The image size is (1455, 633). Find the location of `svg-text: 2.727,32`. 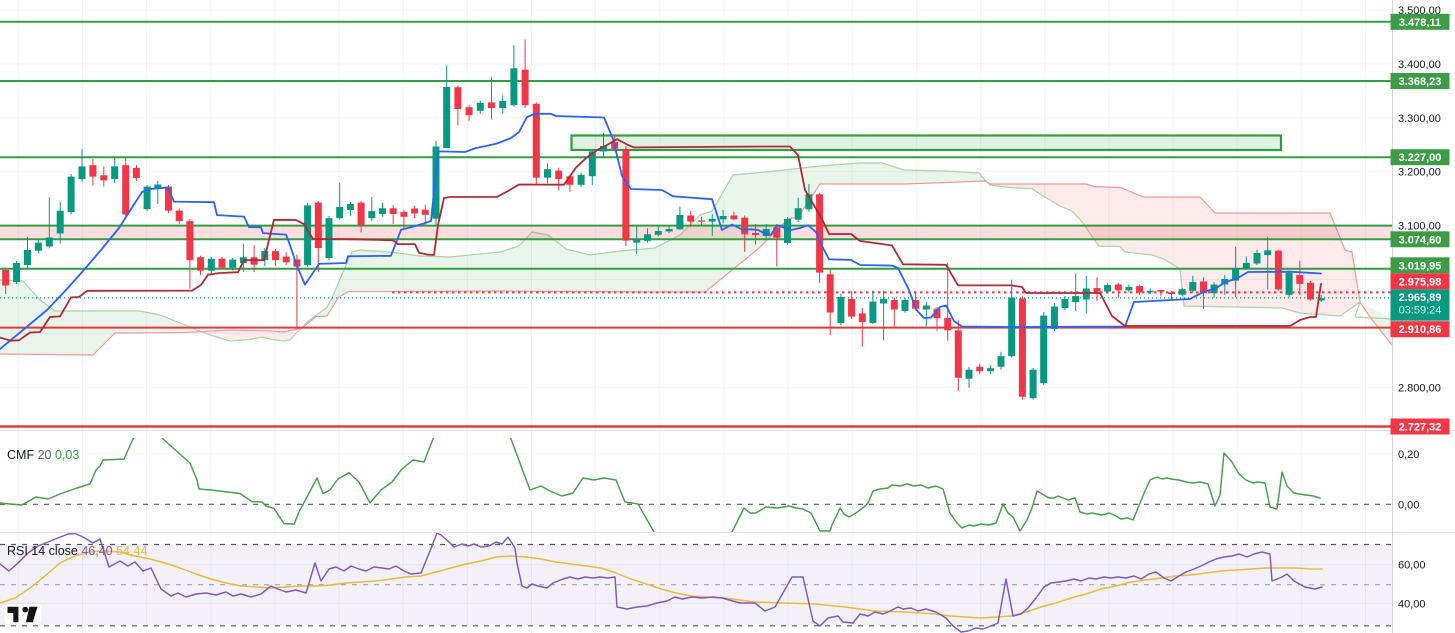

svg-text: 2.727,32 is located at coordinates (1420, 428).